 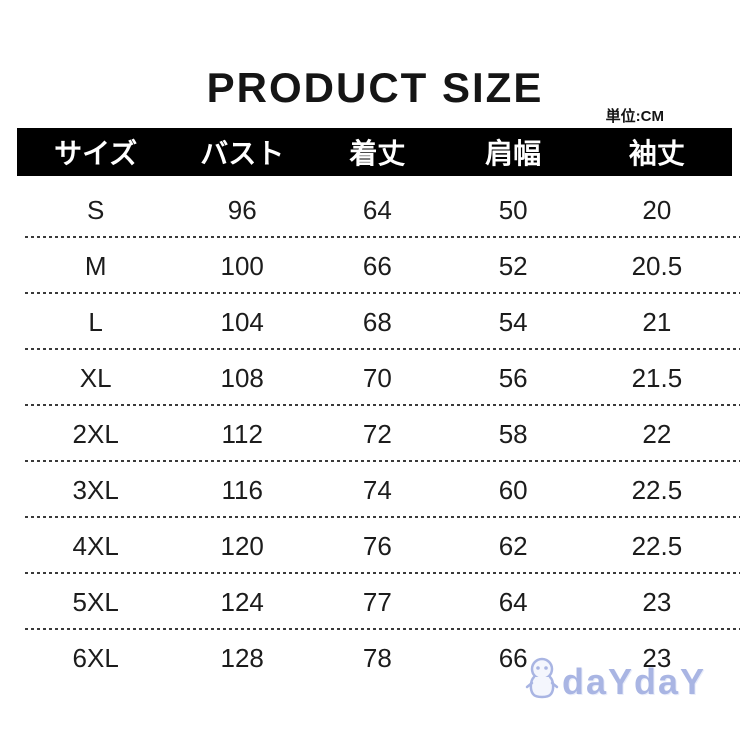 I want to click on measurement-cell: 22, so click(x=657, y=433).